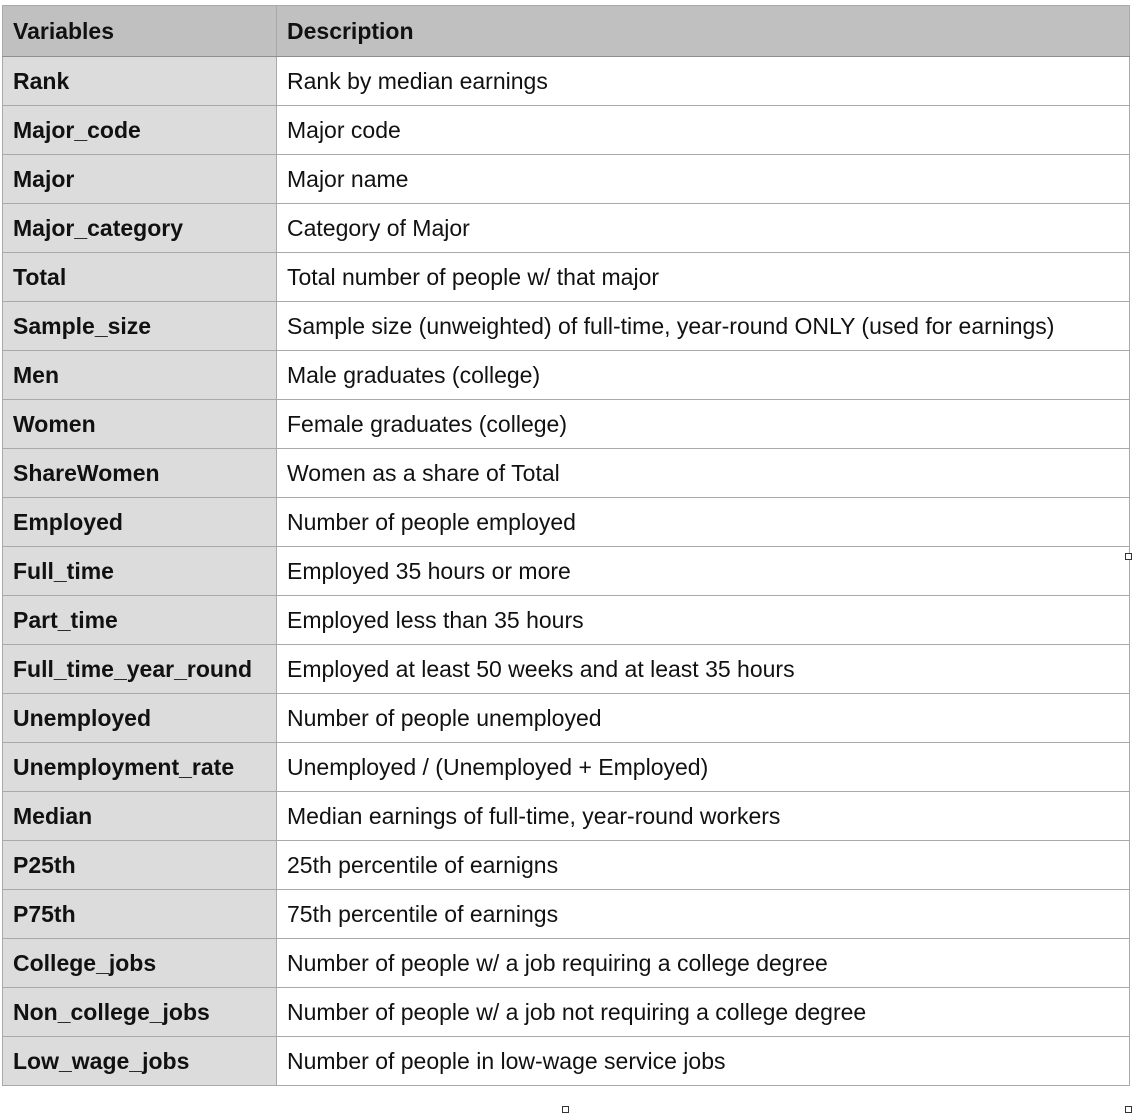 The image size is (1132, 1114). Describe the element at coordinates (703, 228) in the screenshot. I see `variable-description-cell: Category of Major` at that location.